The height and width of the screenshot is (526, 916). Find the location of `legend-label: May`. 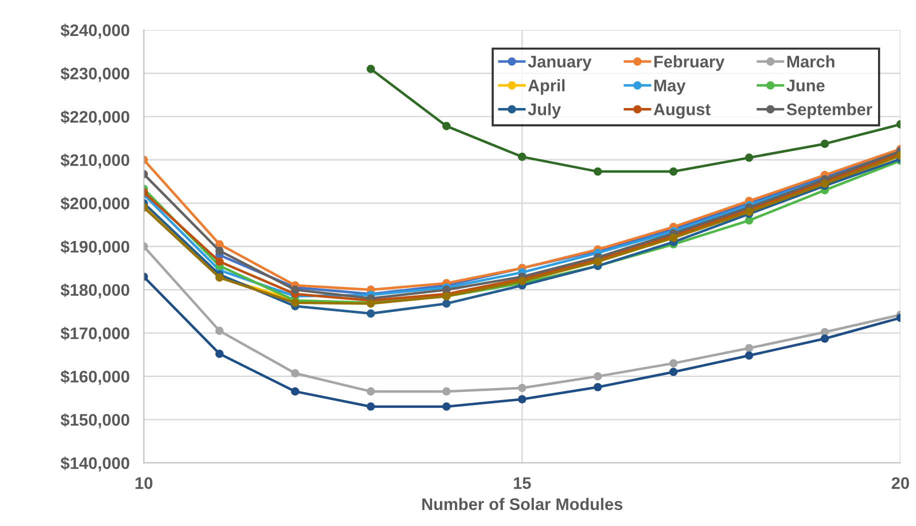

legend-label: May is located at coordinates (670, 87).